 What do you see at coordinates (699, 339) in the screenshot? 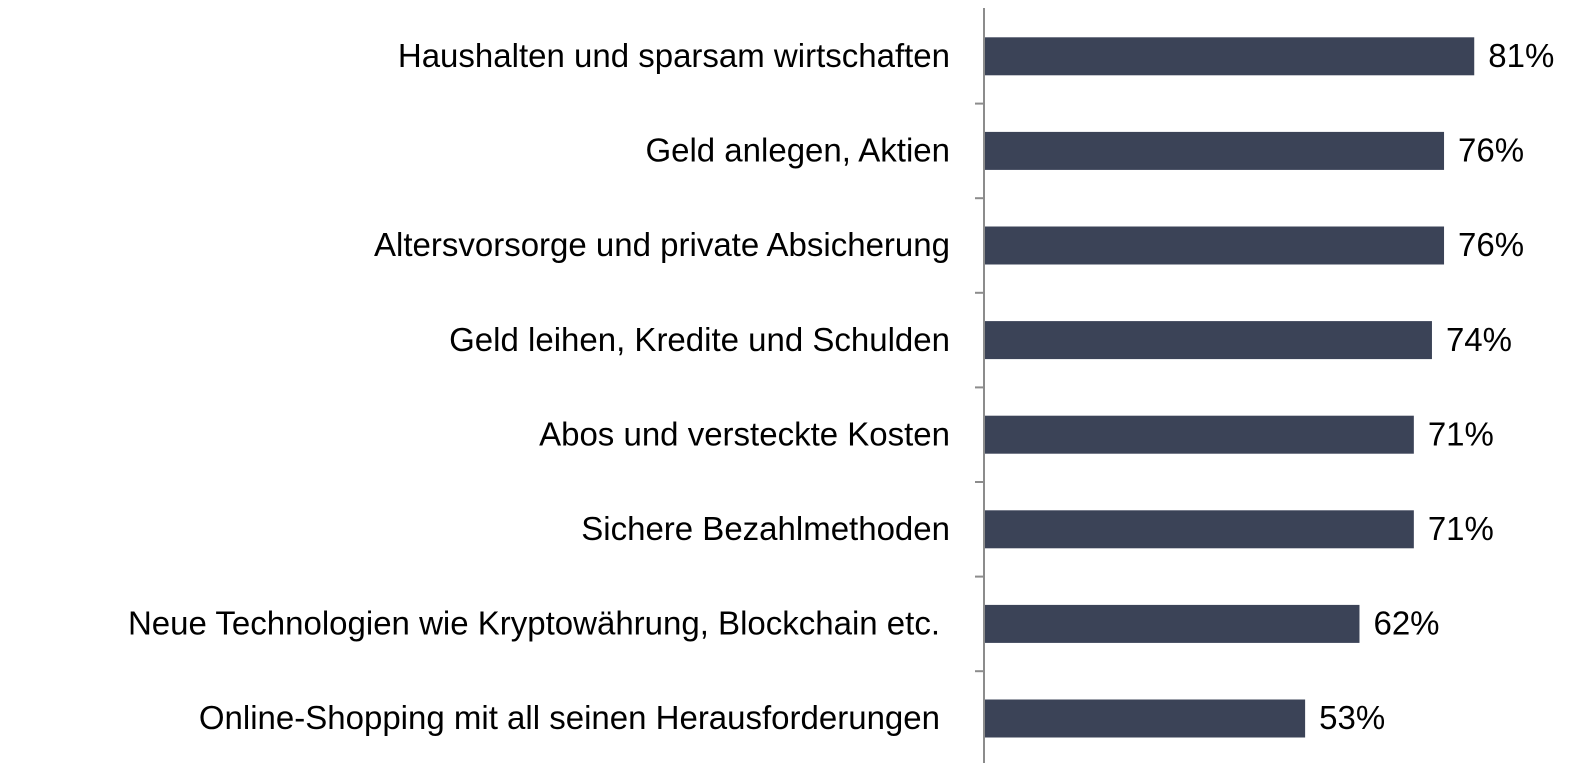
I see `category-label: Geld leihen, Kredite und Schulden` at bounding box center [699, 339].